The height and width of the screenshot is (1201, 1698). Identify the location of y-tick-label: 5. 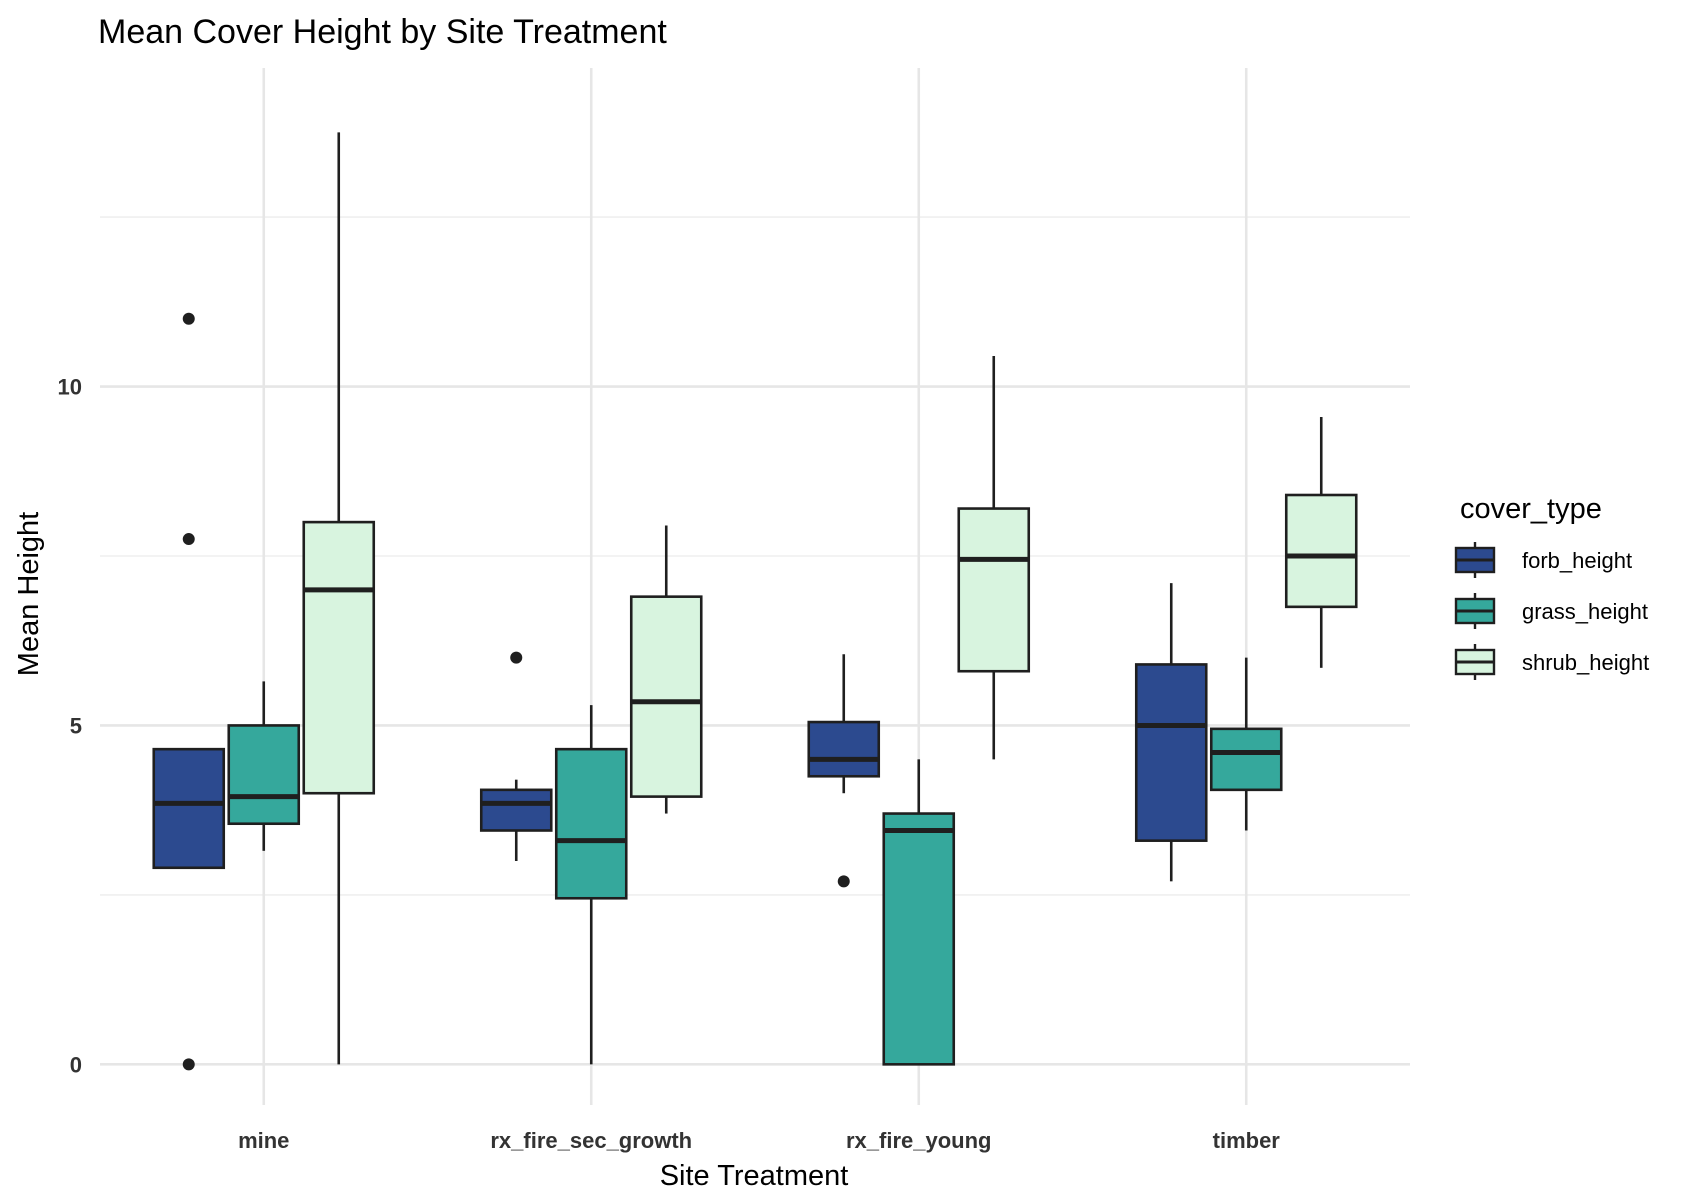
(76, 725).